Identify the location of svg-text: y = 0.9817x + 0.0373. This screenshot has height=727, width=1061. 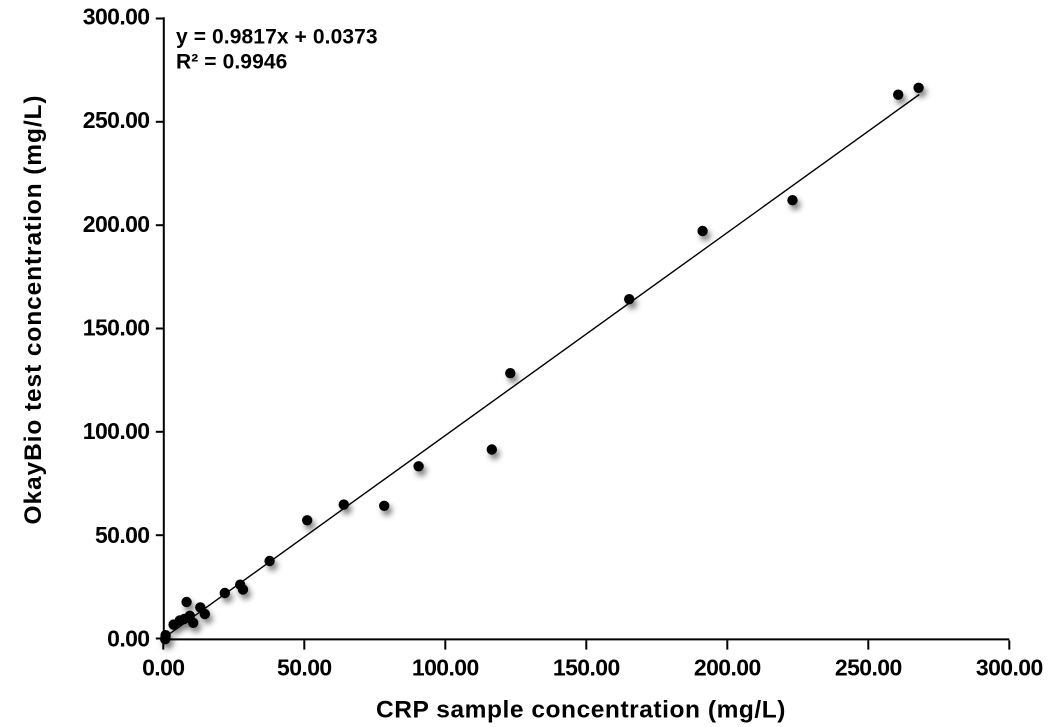
(277, 37).